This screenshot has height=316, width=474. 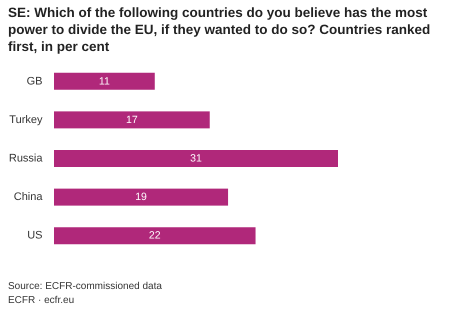 I want to click on y-tick-label: GB, so click(x=34, y=81).